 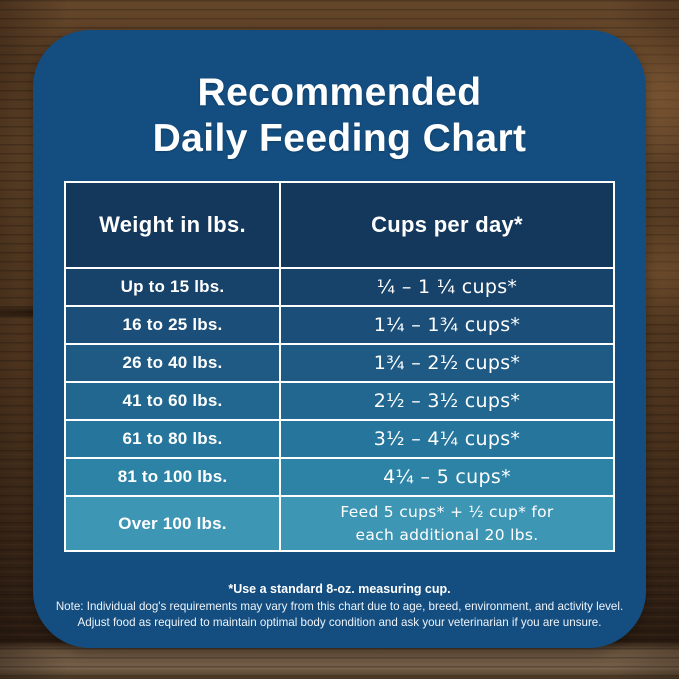 I want to click on weight-cell: Up to 15 lbs., so click(x=172, y=287).